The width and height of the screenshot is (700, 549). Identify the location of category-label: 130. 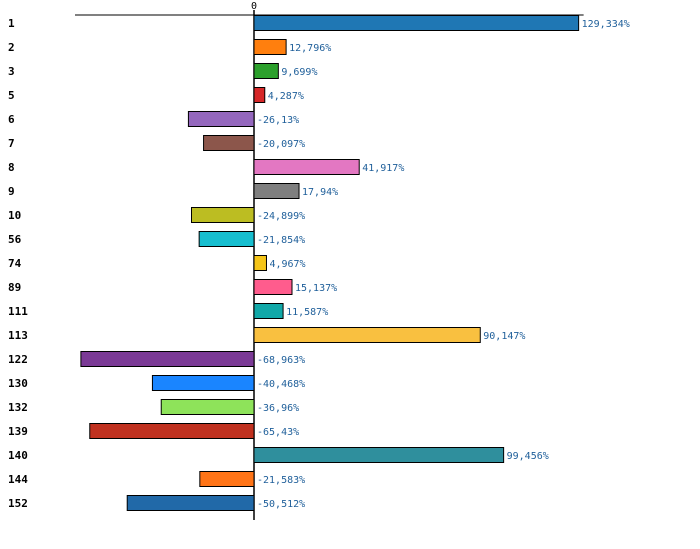
(18, 383).